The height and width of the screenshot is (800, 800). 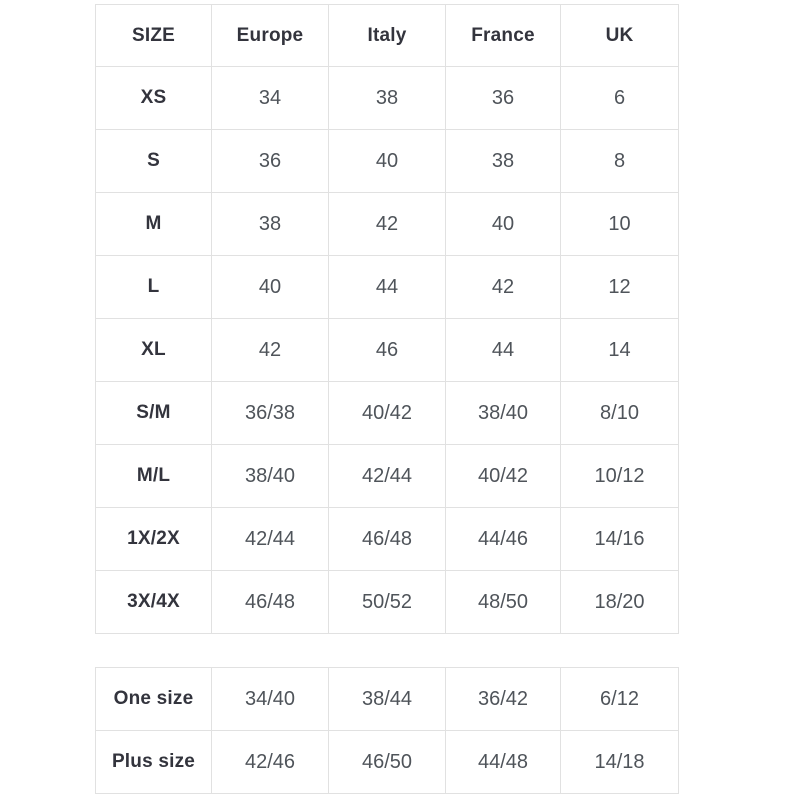 What do you see at coordinates (619, 699) in the screenshot?
I see `size-cell: 6/12` at bounding box center [619, 699].